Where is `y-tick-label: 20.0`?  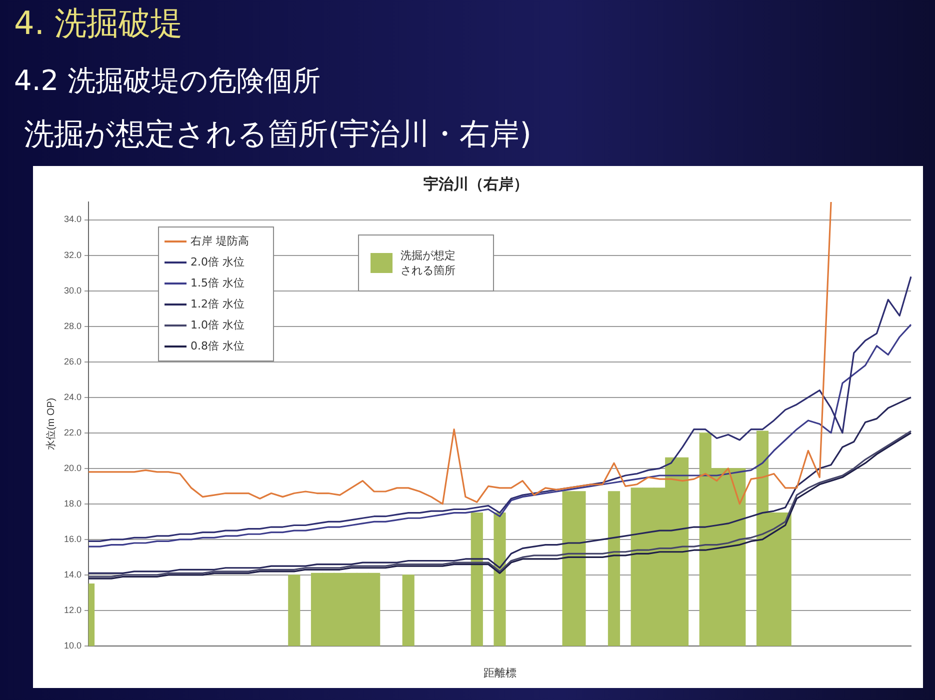 y-tick-label: 20.0 is located at coordinates (73, 467).